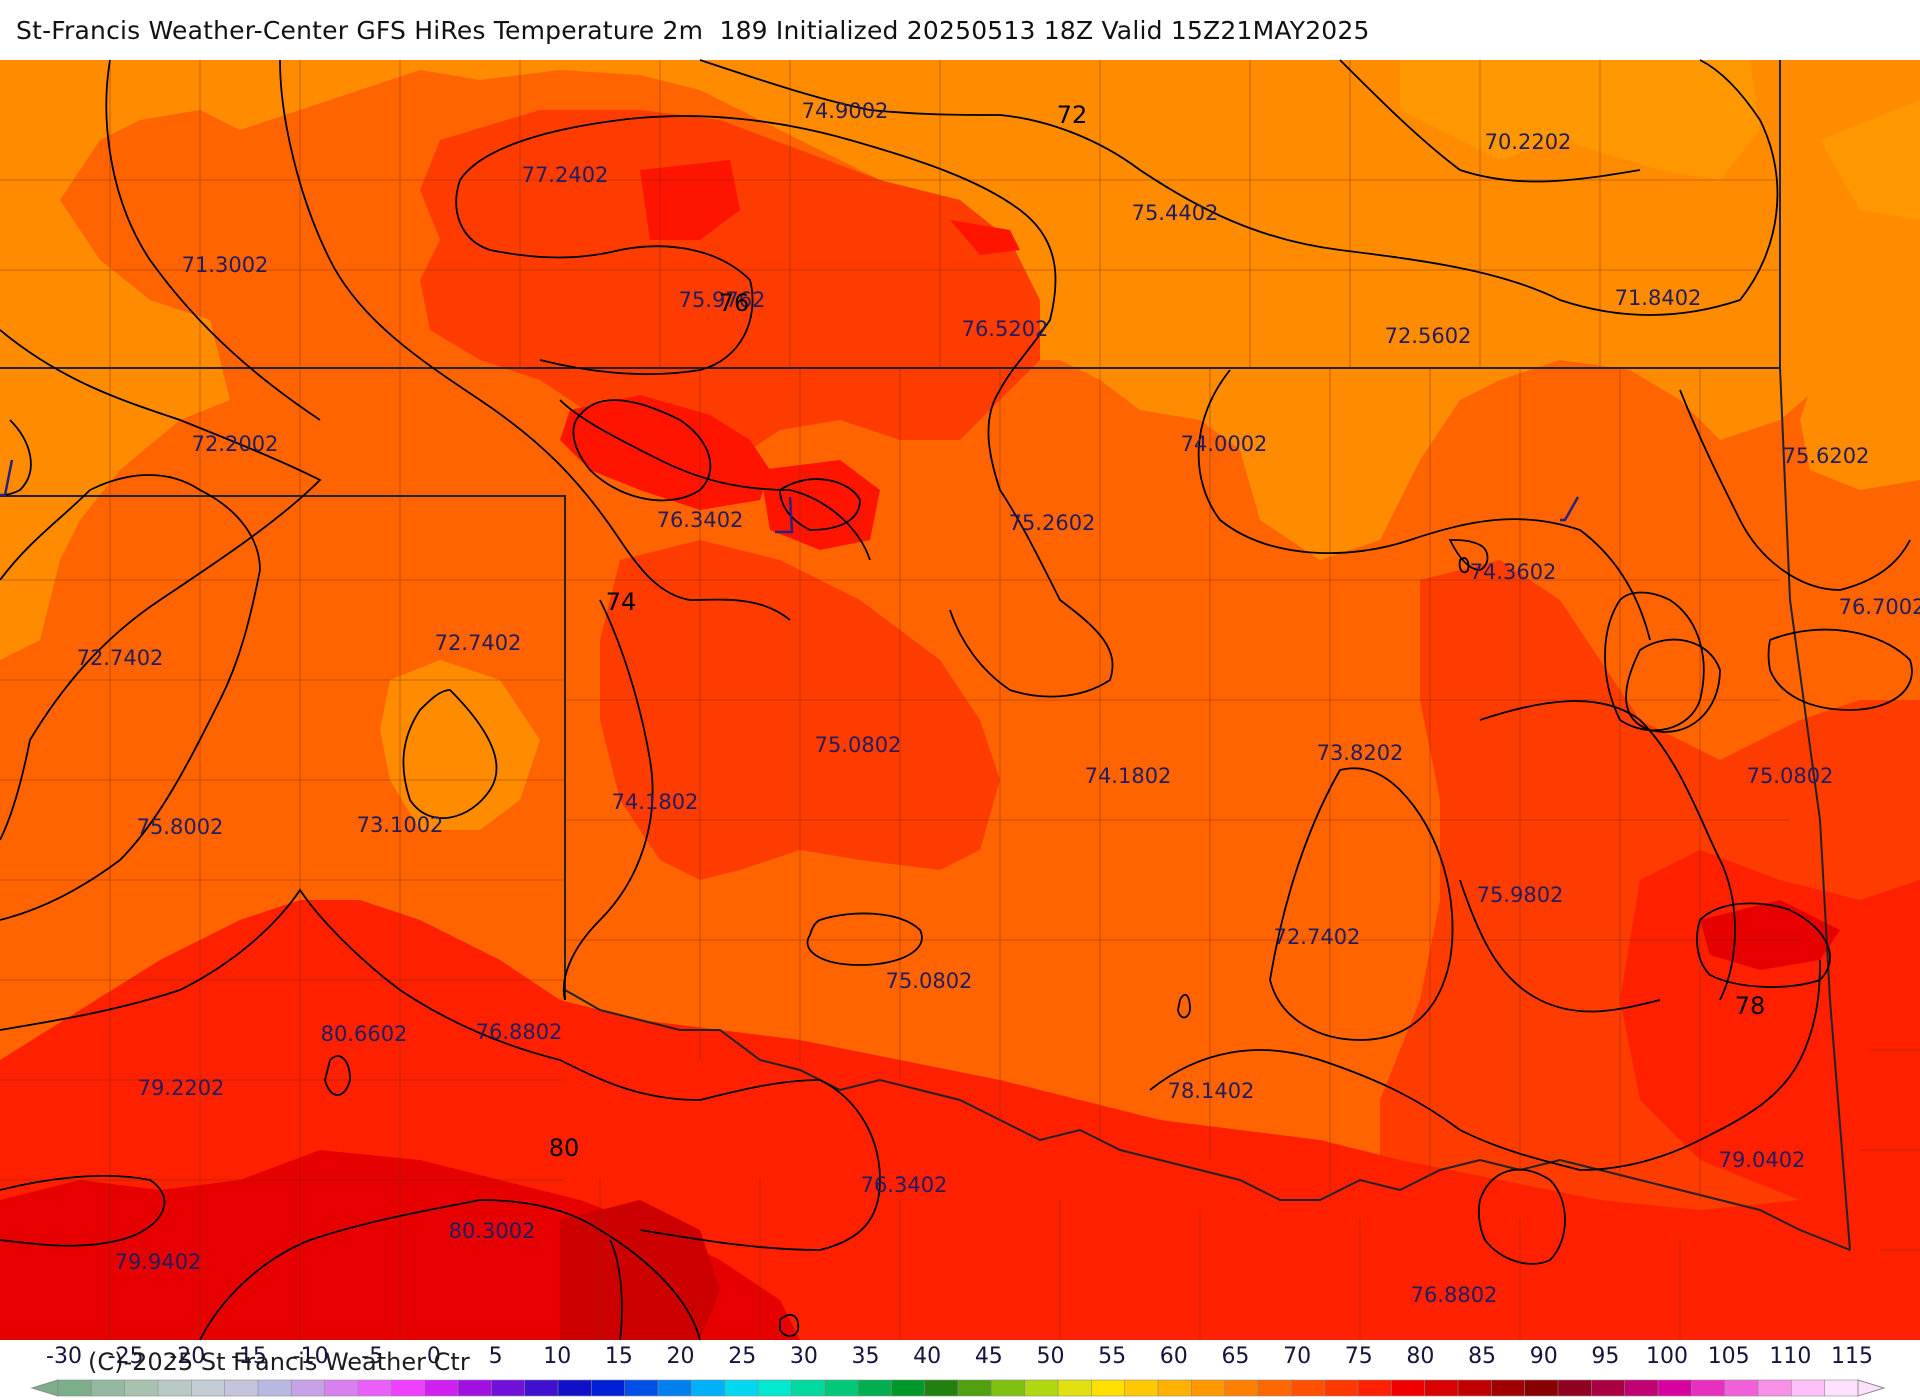 Image resolution: width=1920 pixels, height=1400 pixels. Describe the element at coordinates (364, 1034) in the screenshot. I see `point-value-label: 80.6602` at that location.